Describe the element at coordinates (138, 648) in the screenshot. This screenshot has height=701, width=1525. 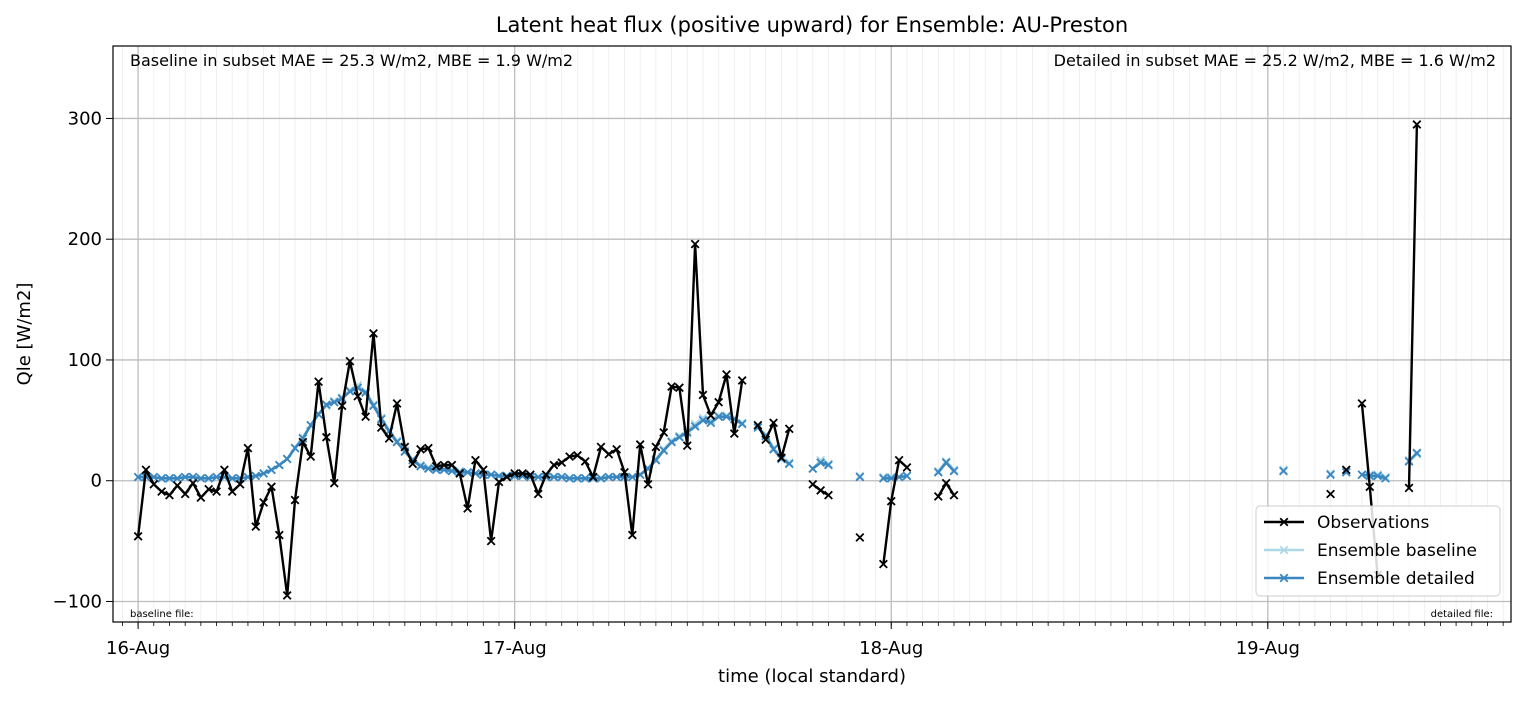
I see `x-tick-label: 16-Aug` at that location.